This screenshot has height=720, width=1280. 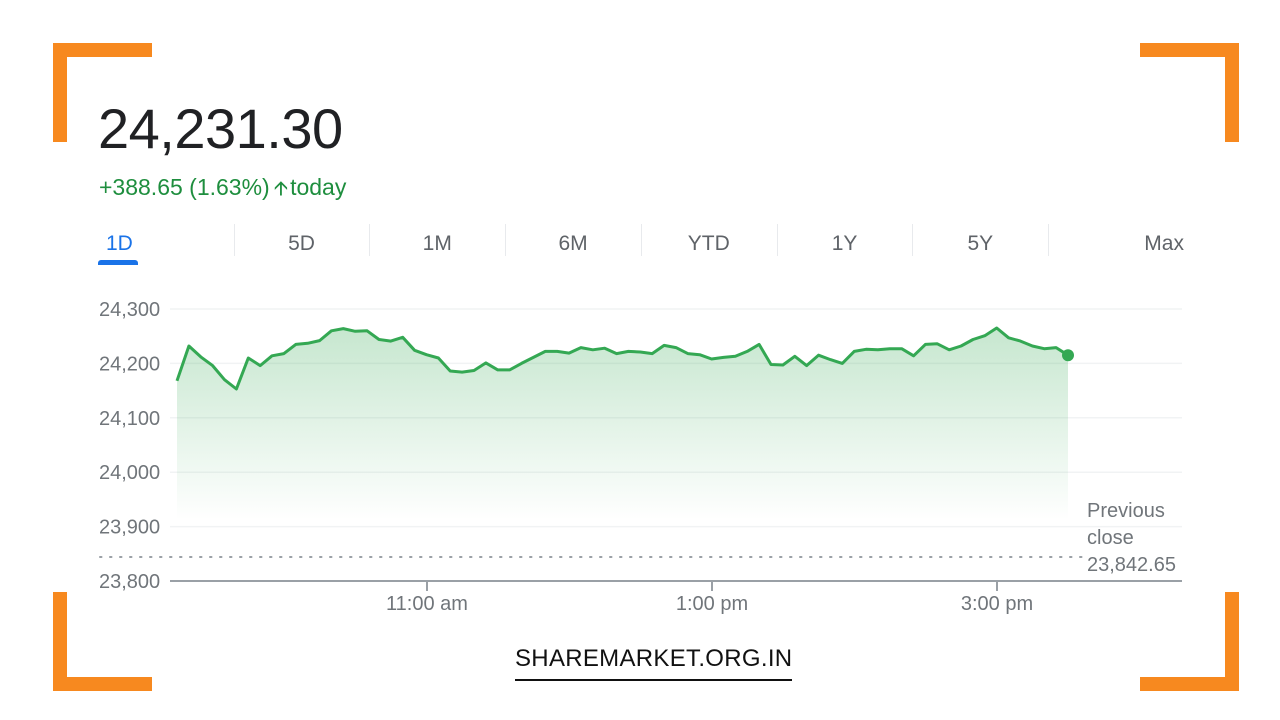 I want to click on price-change: +388.65 (1.63%) 🡩today, so click(x=222, y=191).